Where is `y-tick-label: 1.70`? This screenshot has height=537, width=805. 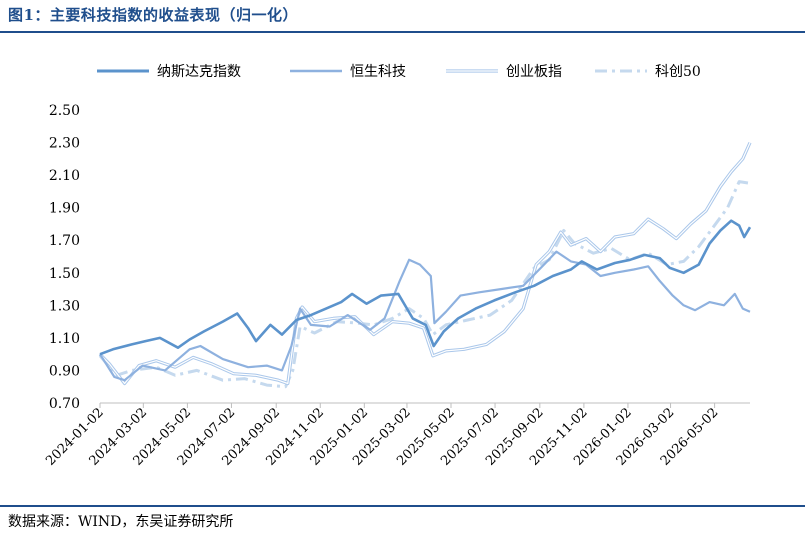 y-tick-label: 1.70 is located at coordinates (64, 241).